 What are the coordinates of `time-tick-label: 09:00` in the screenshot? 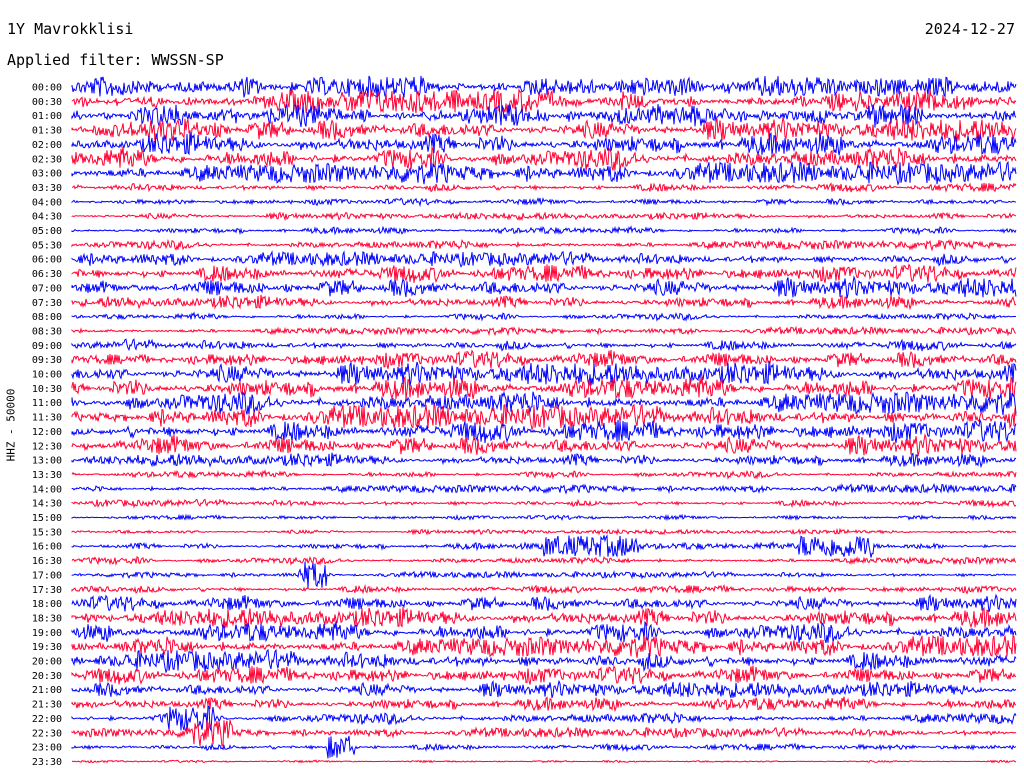 It's located at (47, 346).